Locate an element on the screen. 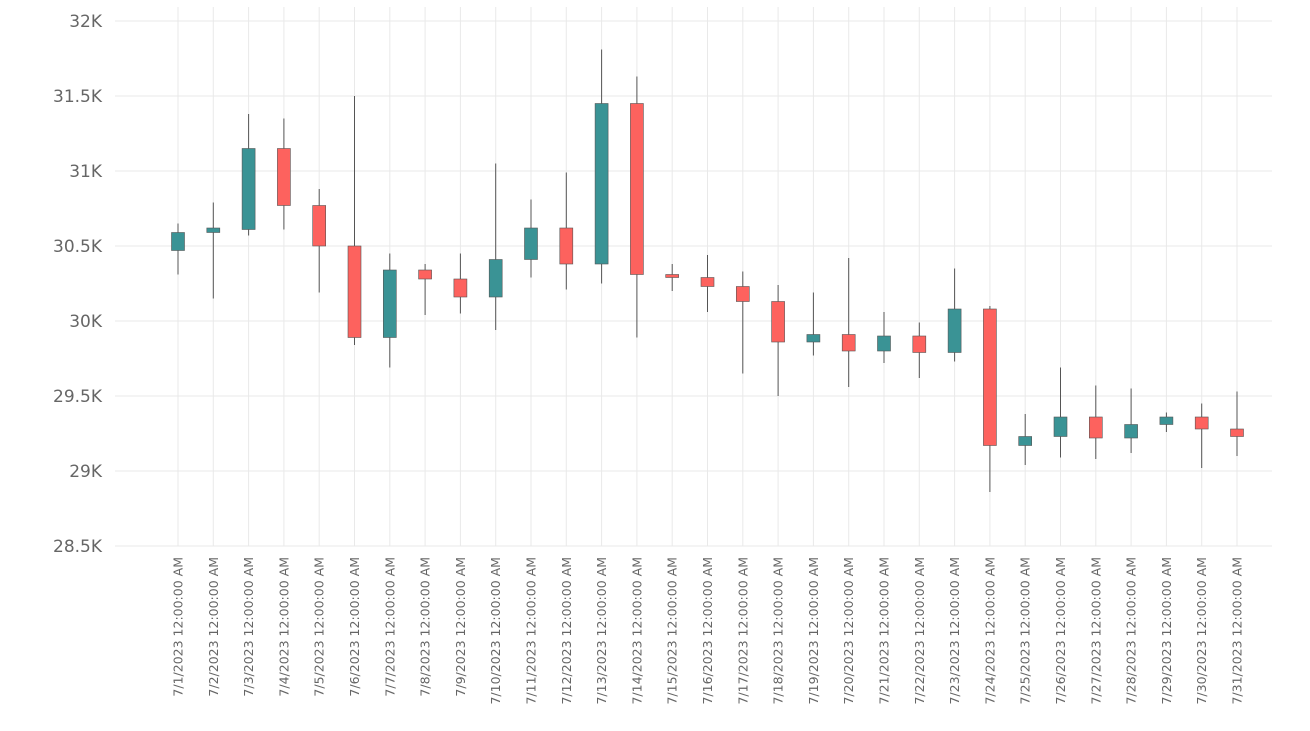  x-tick-label: 7/28/2023 12:00:00 AM is located at coordinates (1131, 631).